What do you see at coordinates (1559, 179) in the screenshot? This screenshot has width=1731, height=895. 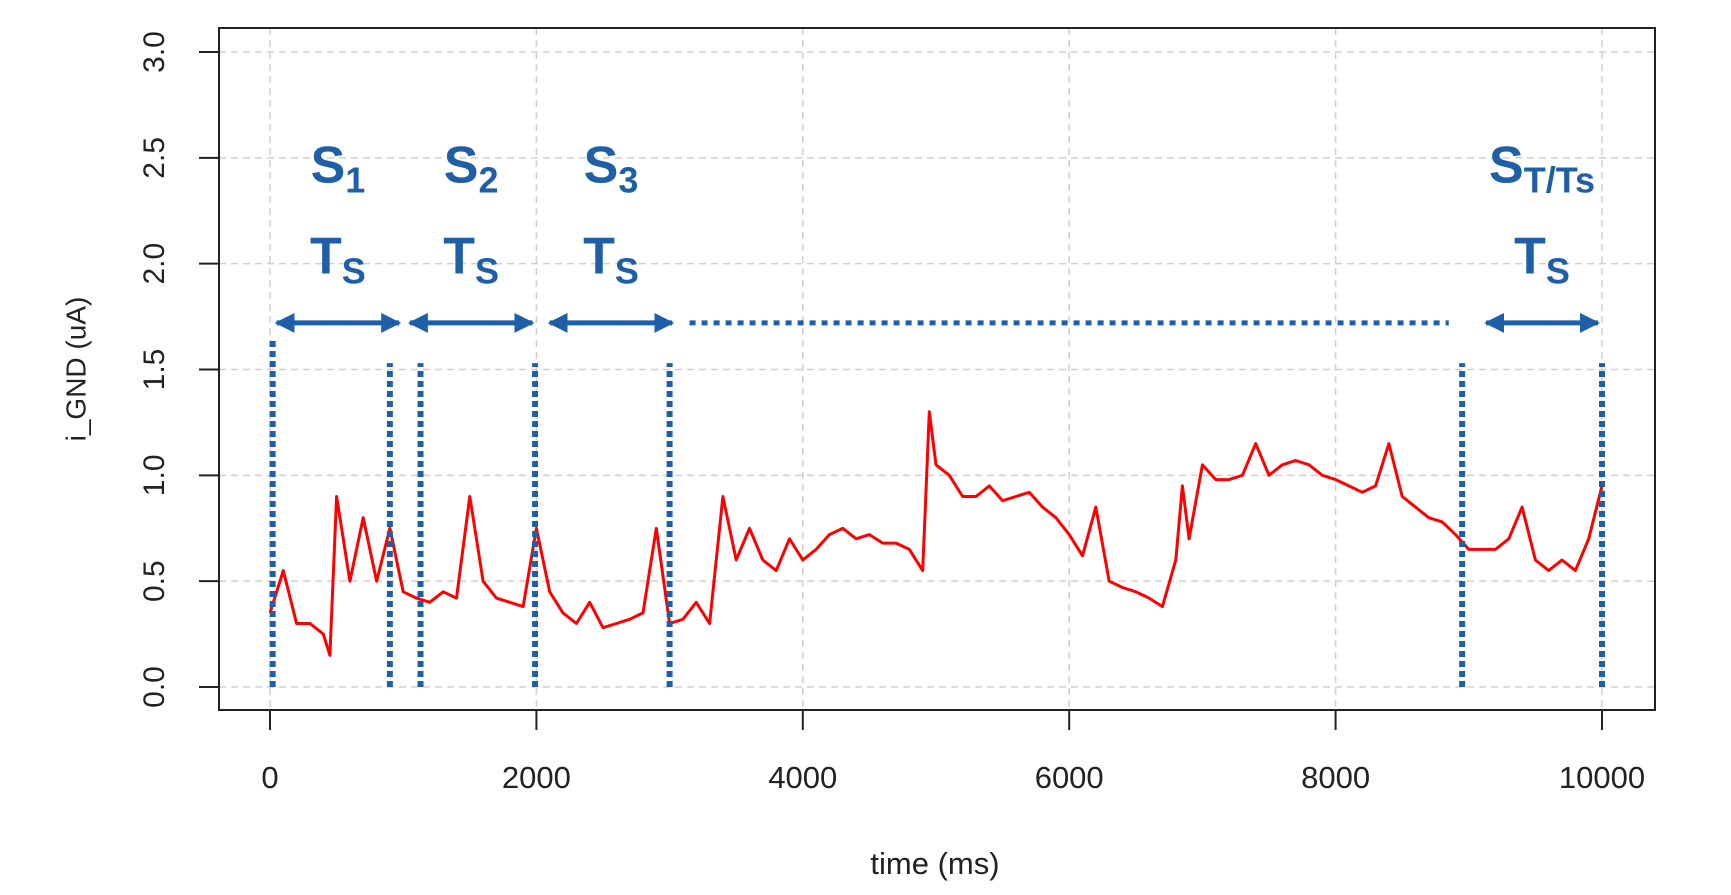 I see `segment-index: T/Ts` at bounding box center [1559, 179].